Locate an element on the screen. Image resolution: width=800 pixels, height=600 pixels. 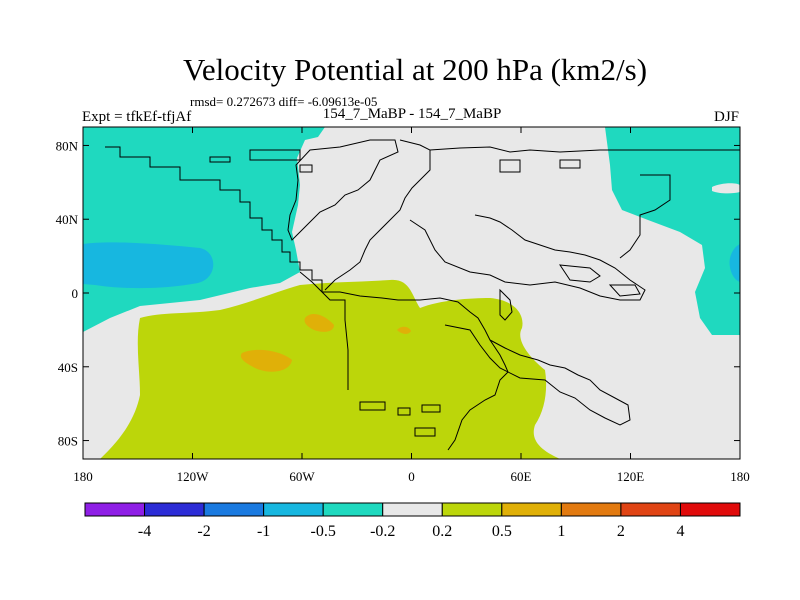
x-tick-label: 0 is located at coordinates (411, 476).